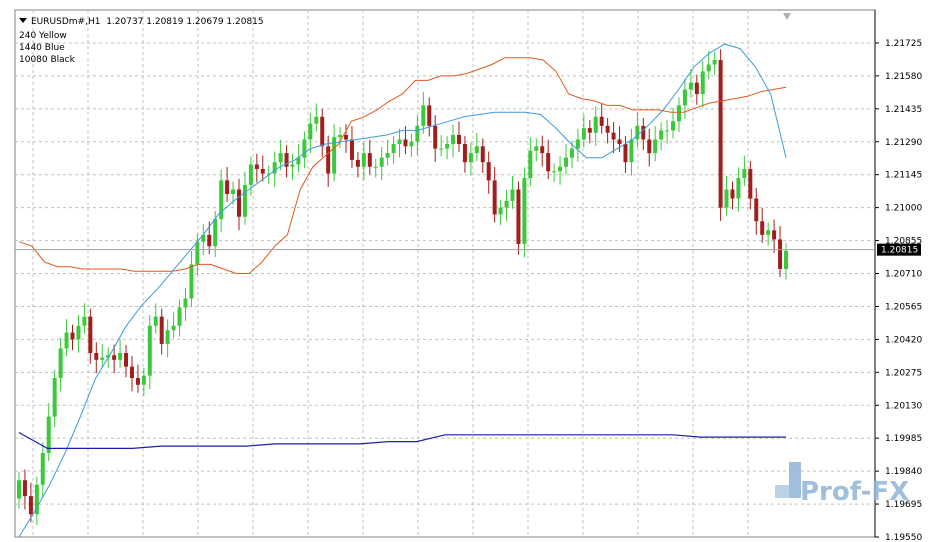 The image size is (935, 542). Describe the element at coordinates (43, 36) in the screenshot. I see `legend-item-240: 240 Yellow` at that location.